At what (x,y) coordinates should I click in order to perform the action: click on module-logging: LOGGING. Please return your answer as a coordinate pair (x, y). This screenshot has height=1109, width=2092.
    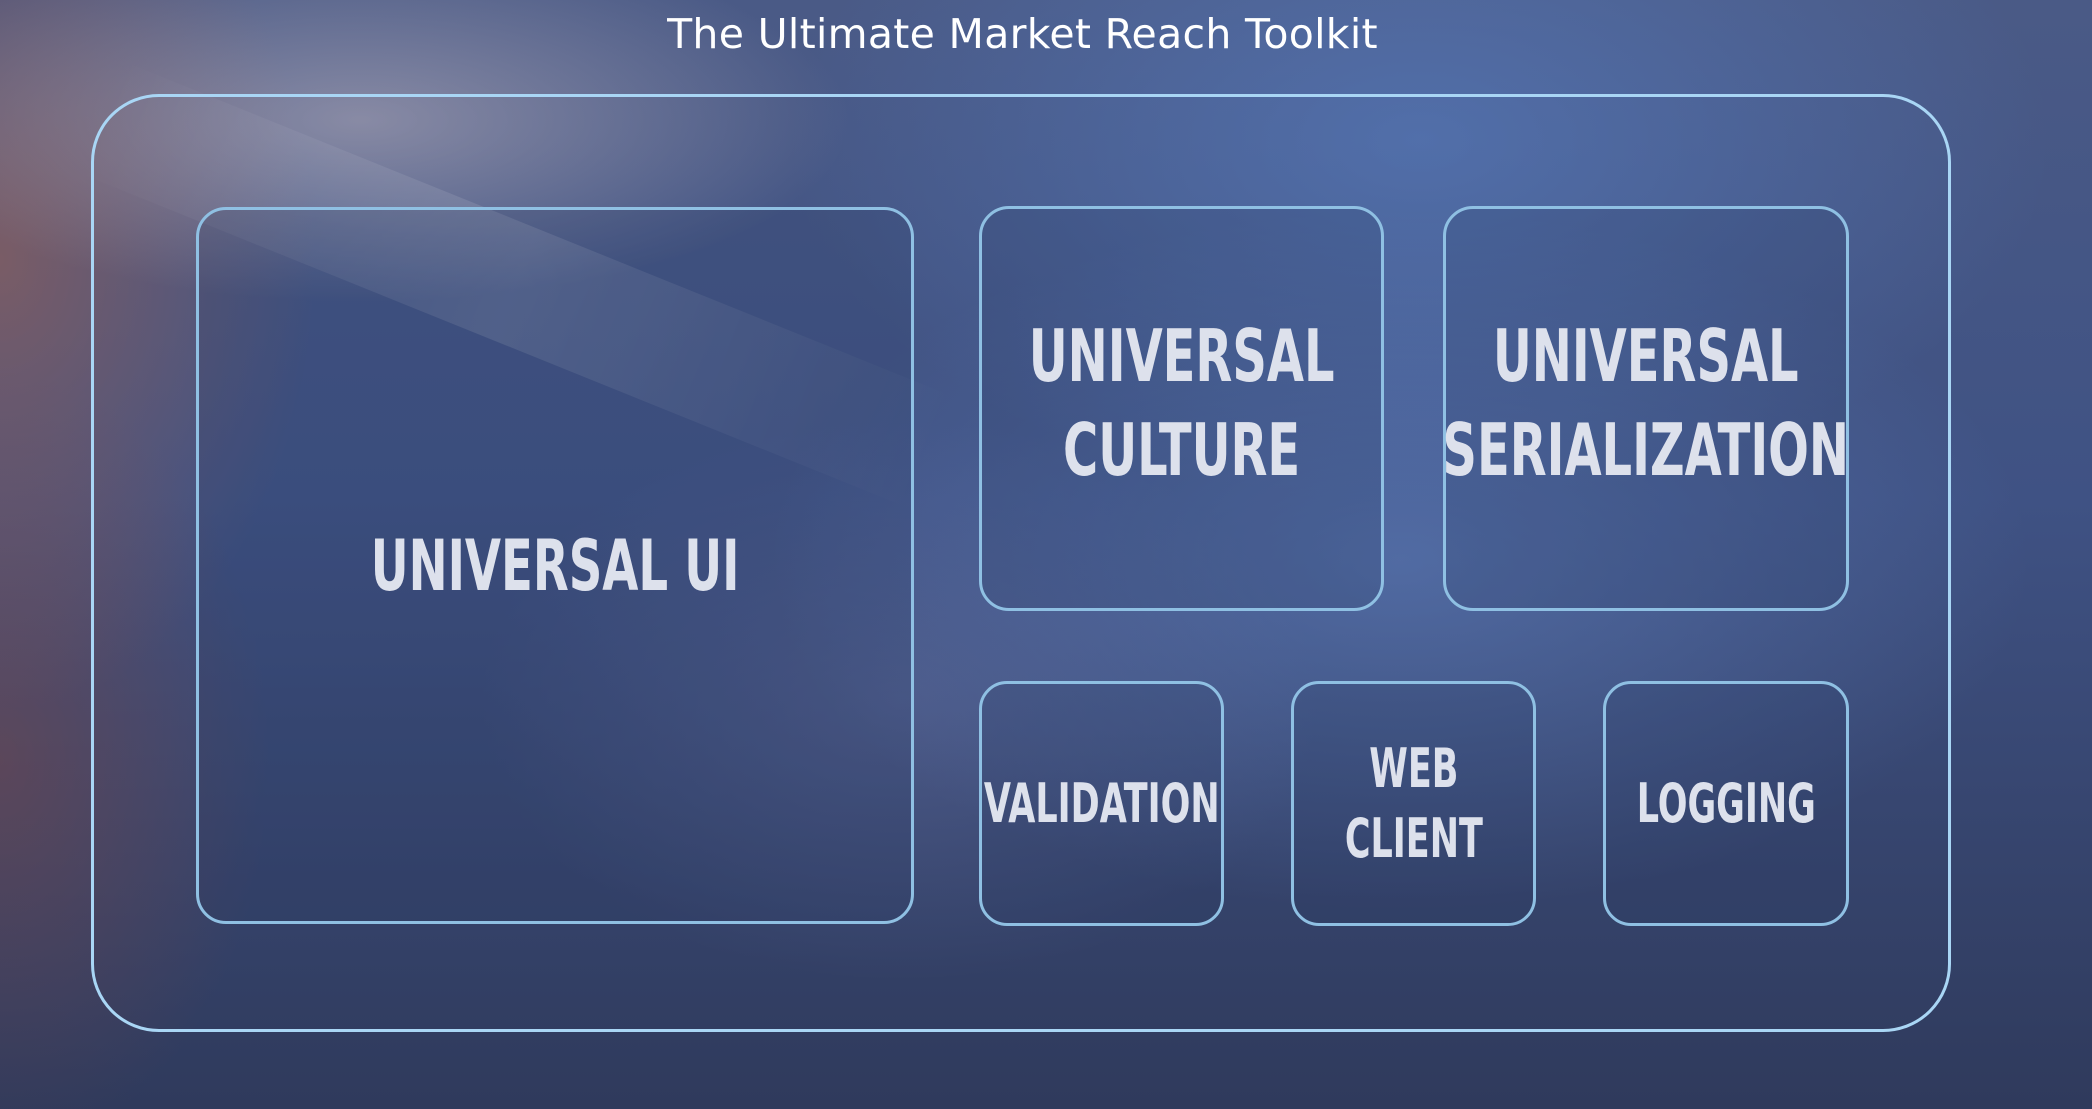
    Looking at the image, I should click on (1726, 803).